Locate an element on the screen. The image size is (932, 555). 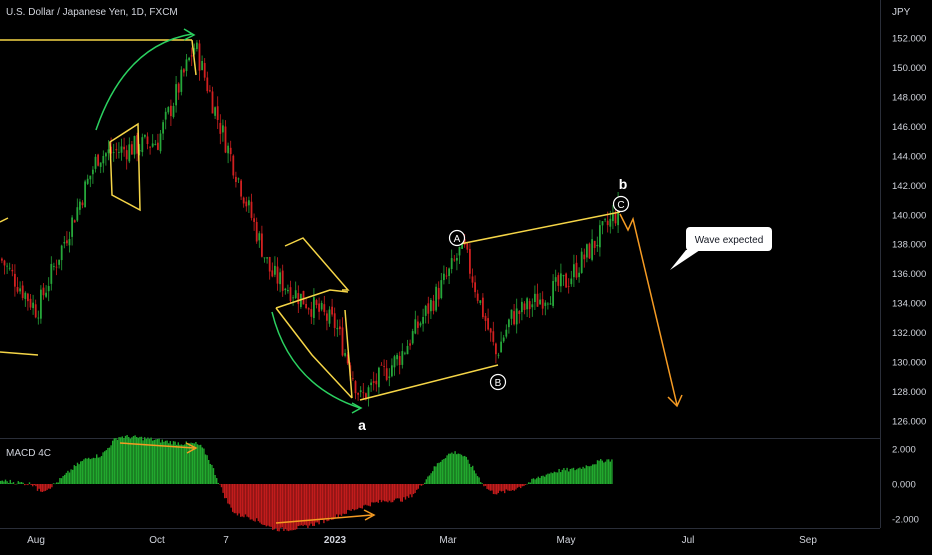
wedge-bottom is located at coordinates (314, 353).